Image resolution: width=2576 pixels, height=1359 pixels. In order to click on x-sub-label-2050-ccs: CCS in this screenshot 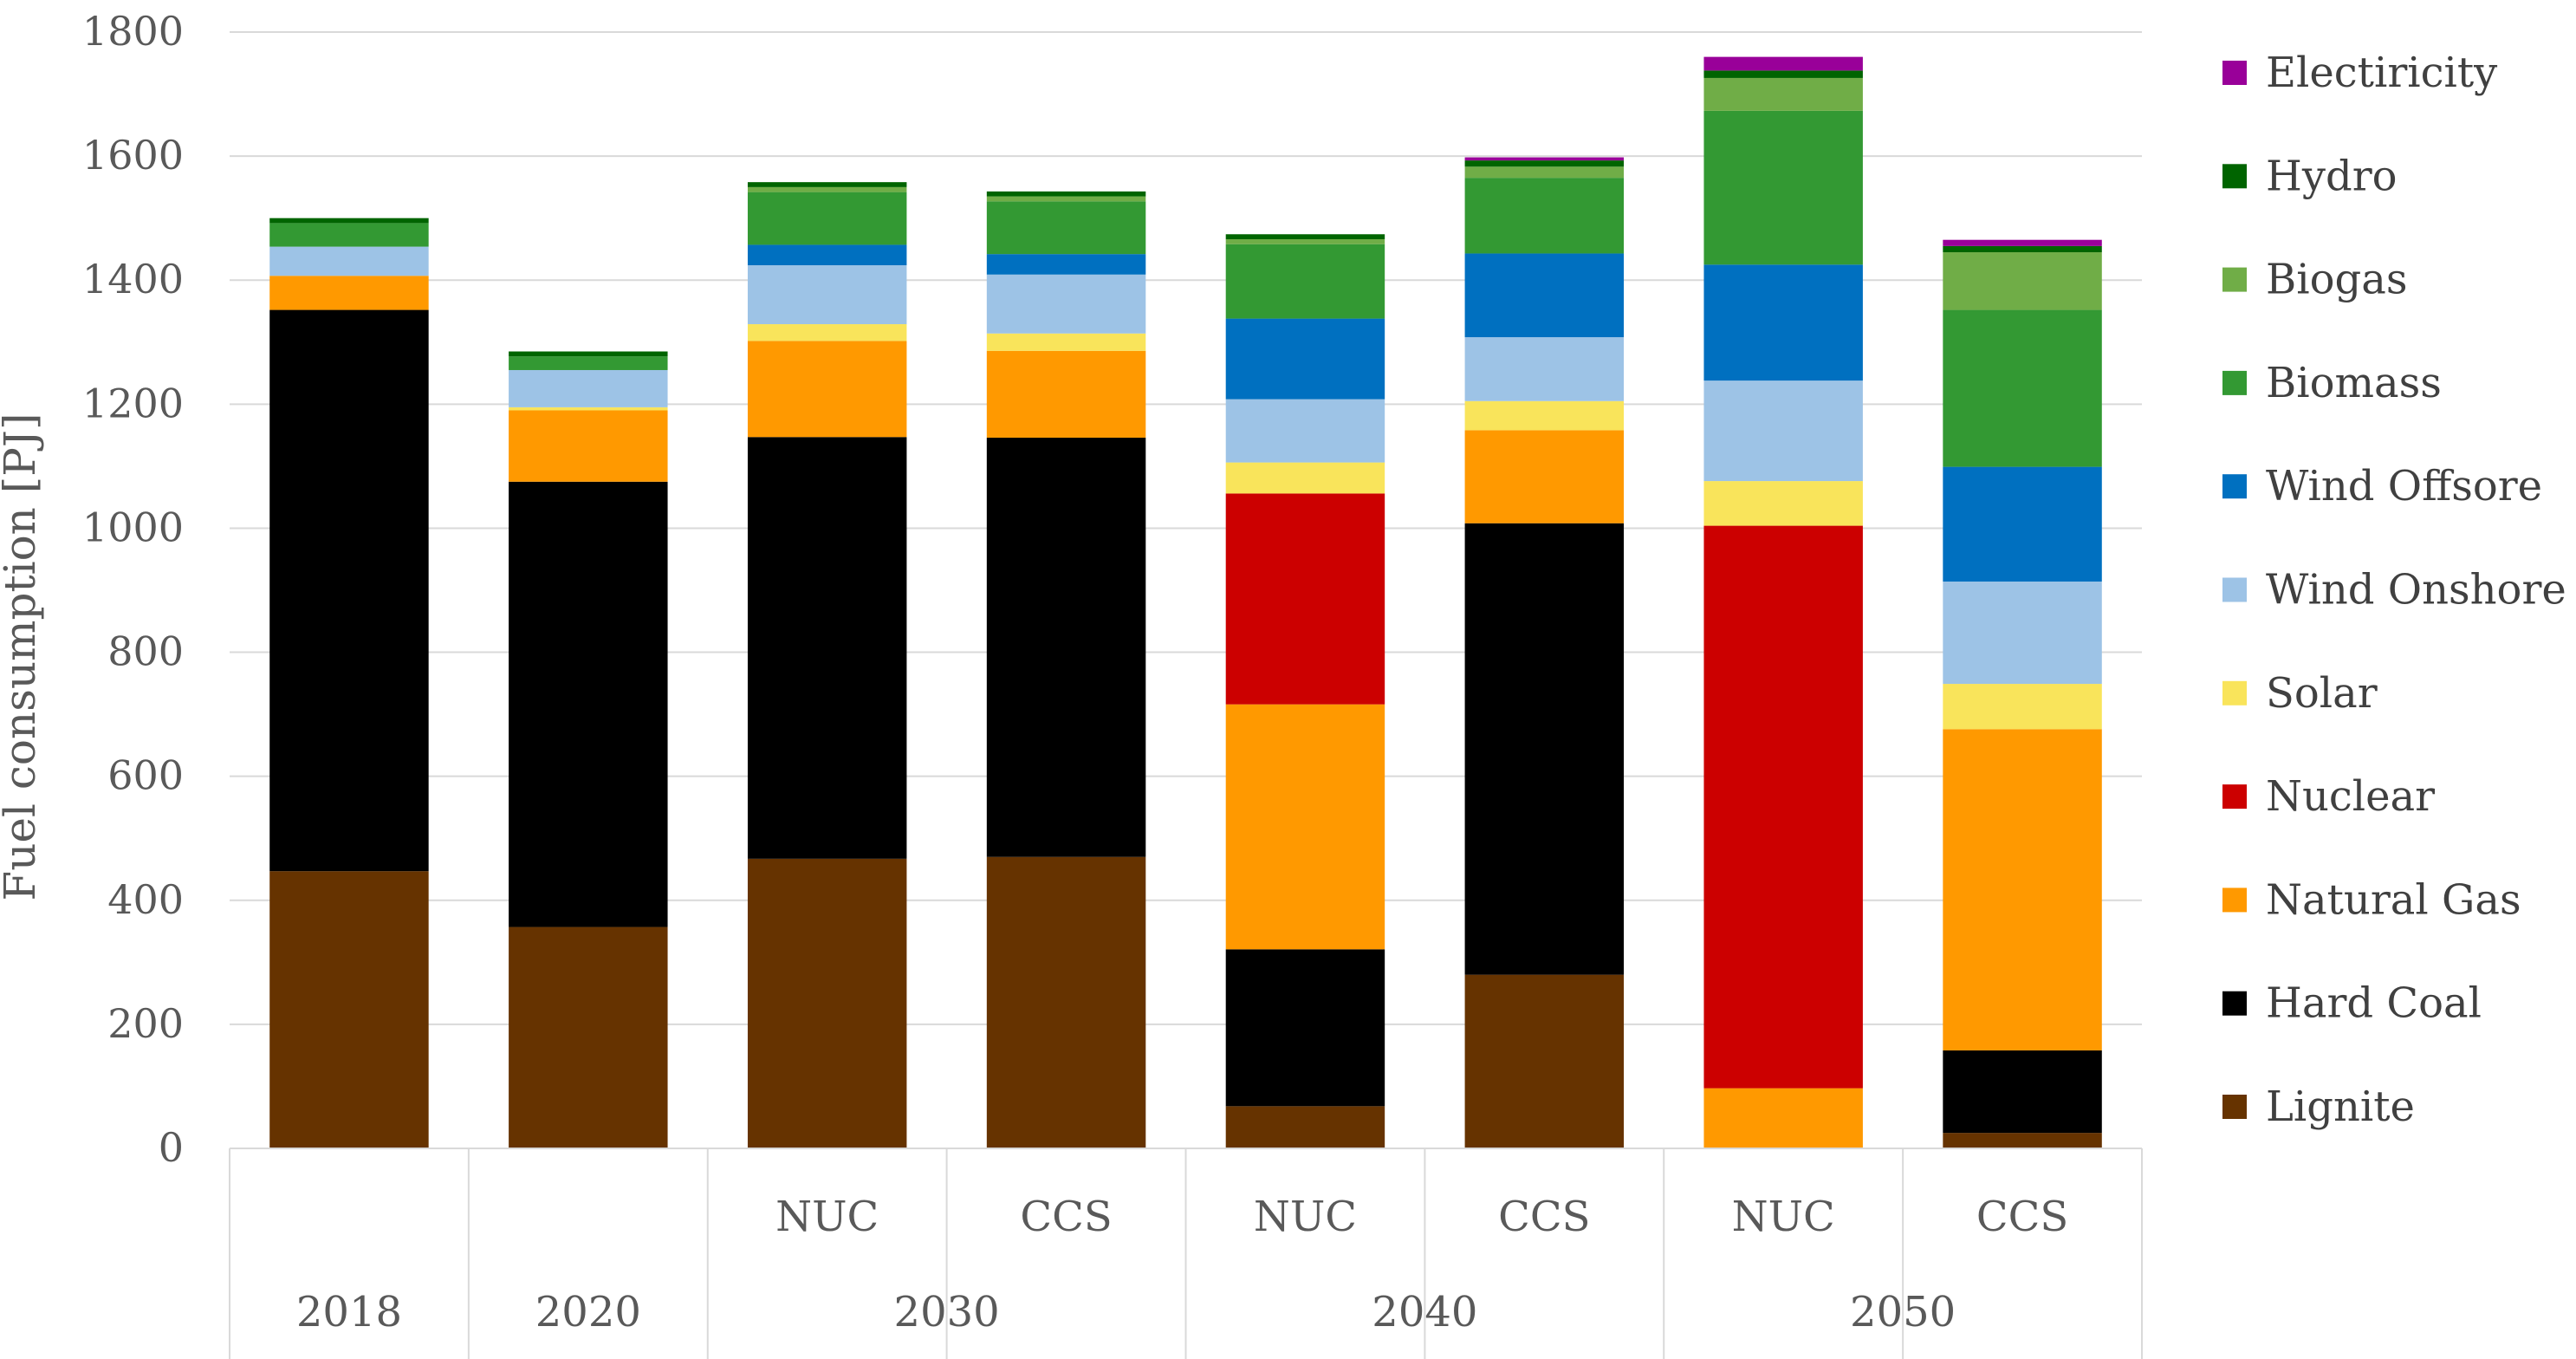, I will do `click(2022, 1217)`.